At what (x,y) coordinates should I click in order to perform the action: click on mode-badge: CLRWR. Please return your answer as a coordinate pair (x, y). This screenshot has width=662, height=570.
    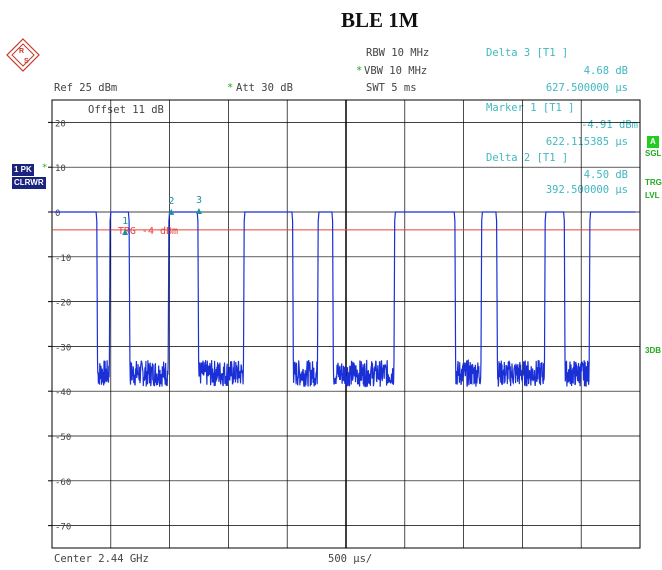
    Looking at the image, I should click on (29, 183).